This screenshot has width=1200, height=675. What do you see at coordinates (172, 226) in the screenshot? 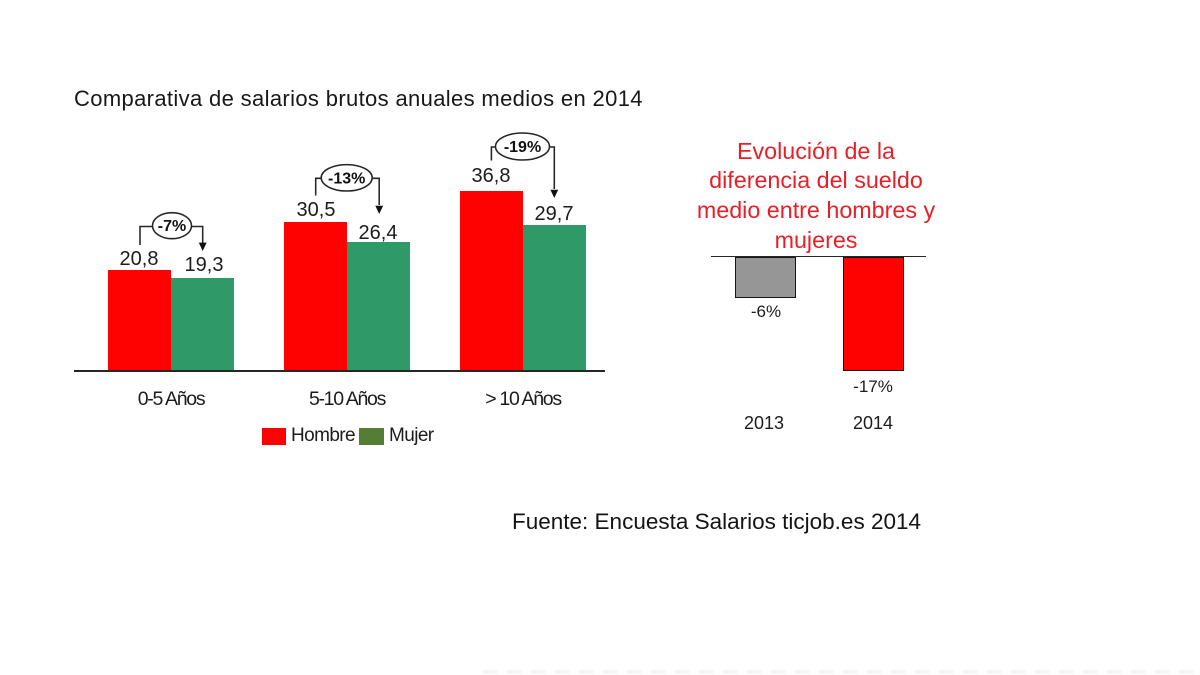
I see `svg-text: -7%` at bounding box center [172, 226].